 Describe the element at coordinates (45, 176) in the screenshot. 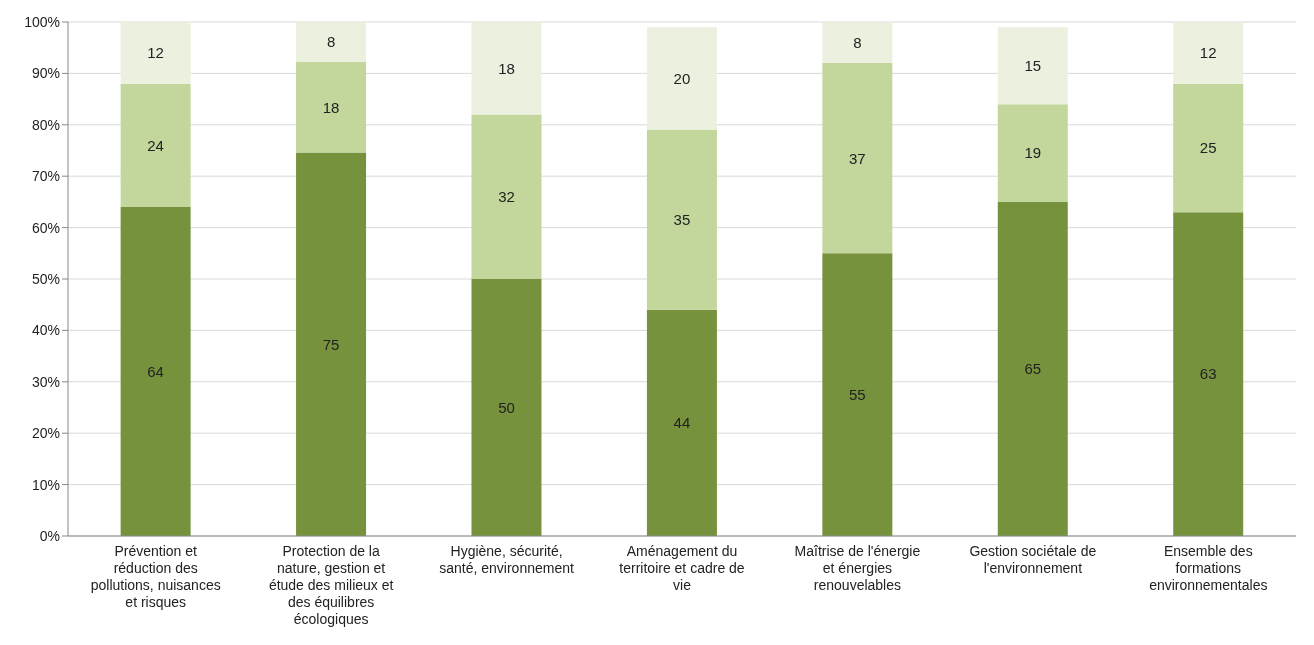

I see `y-tick-label: 70%` at that location.